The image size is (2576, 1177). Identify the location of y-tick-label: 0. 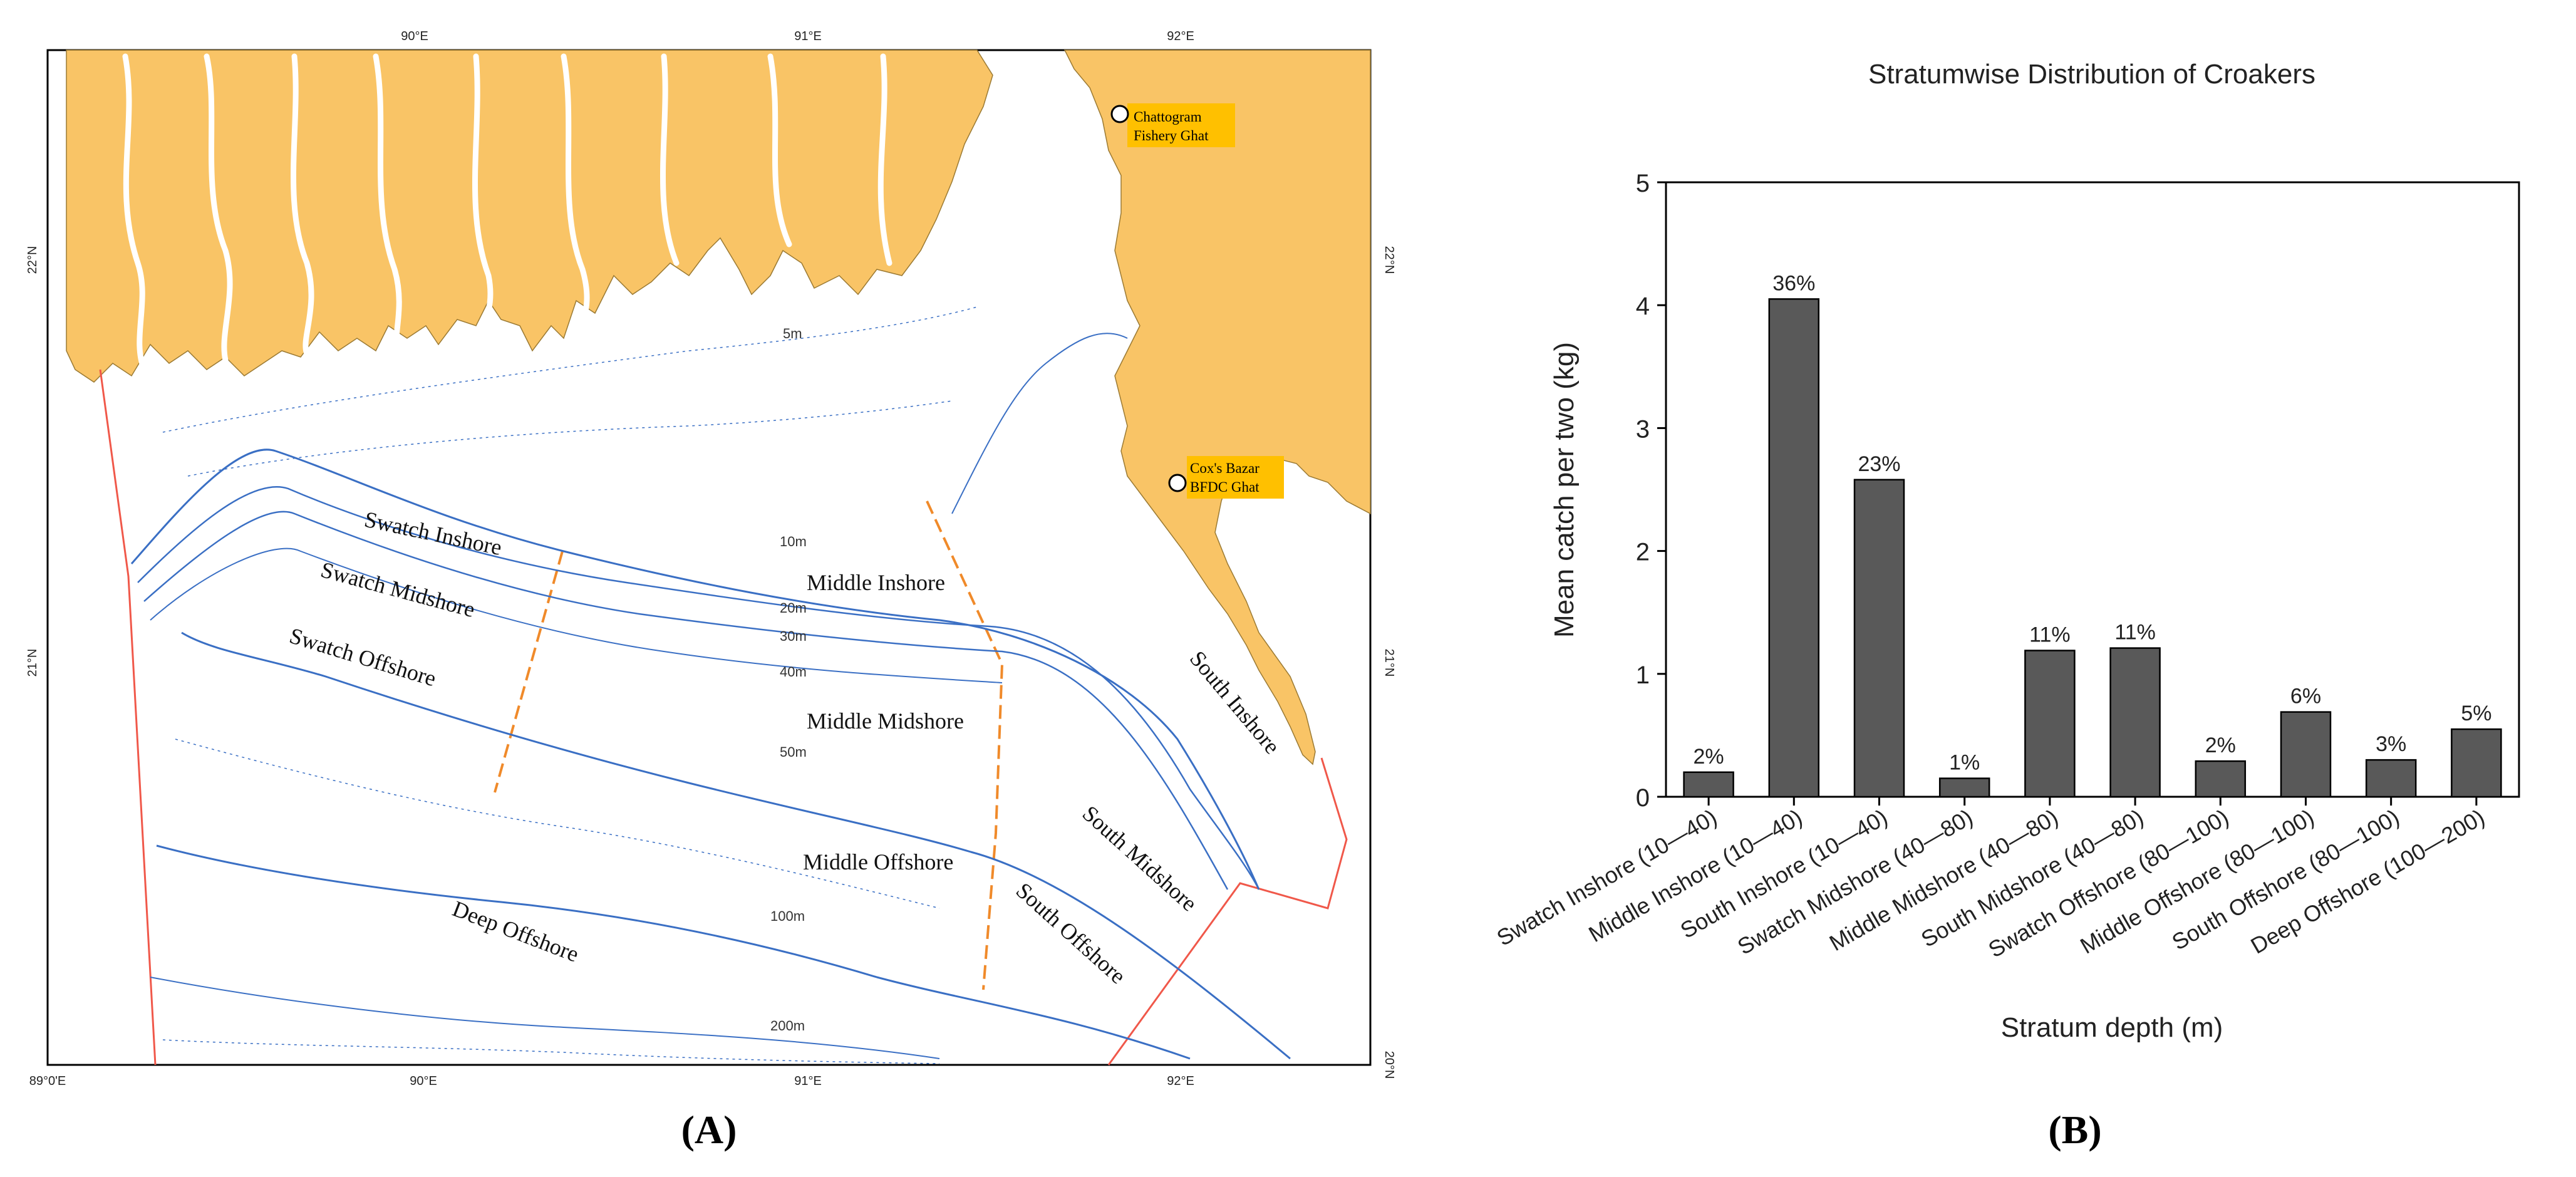
(1643, 798).